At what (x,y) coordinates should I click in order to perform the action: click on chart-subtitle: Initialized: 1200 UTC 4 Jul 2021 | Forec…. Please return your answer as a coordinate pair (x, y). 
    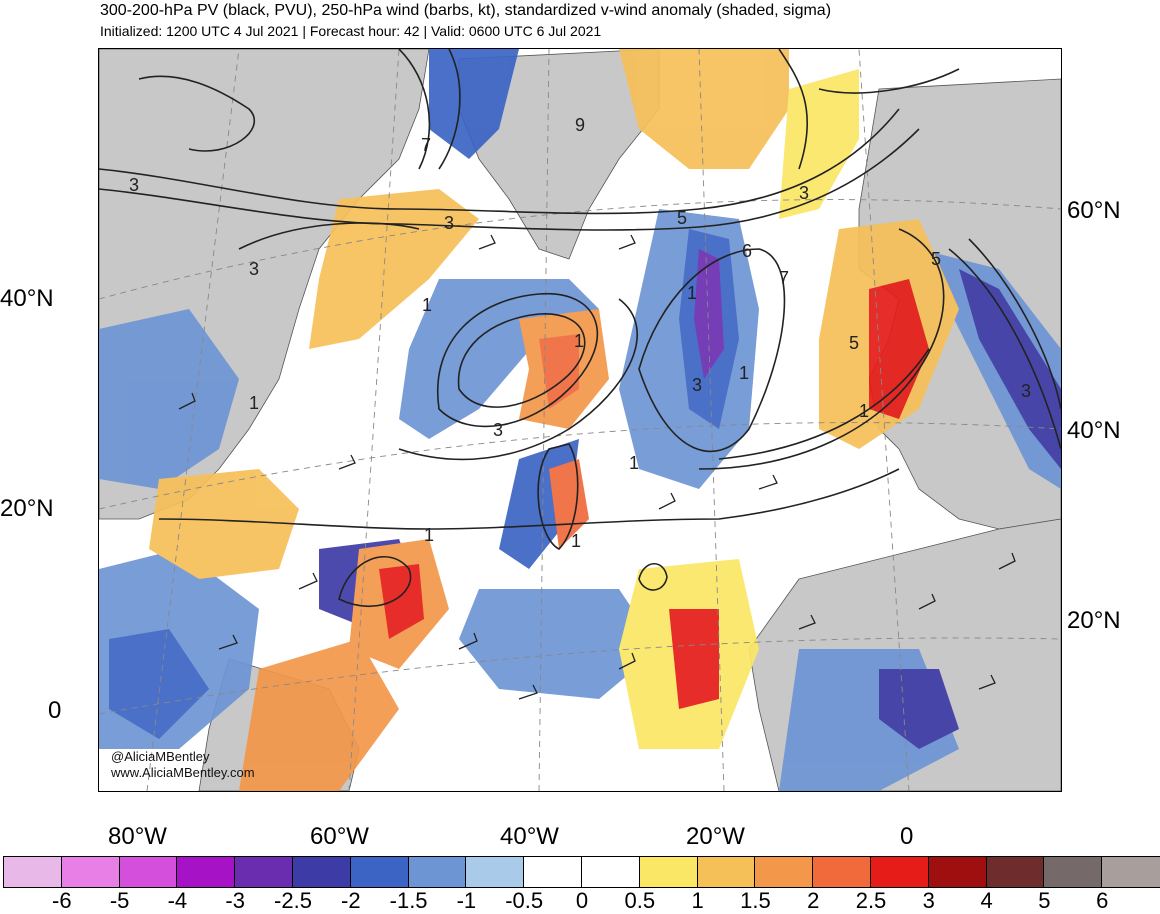
    Looking at the image, I should click on (351, 31).